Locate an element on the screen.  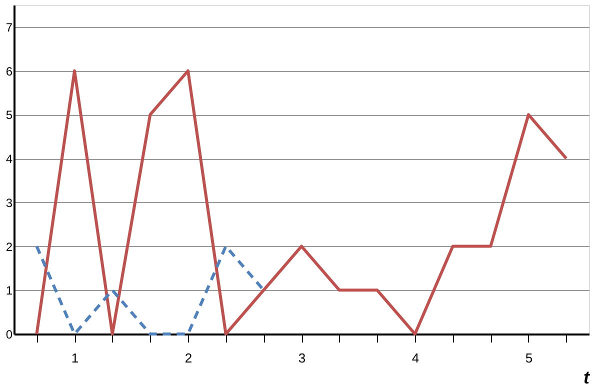
y-tick-label: 6 is located at coordinates (9, 71).